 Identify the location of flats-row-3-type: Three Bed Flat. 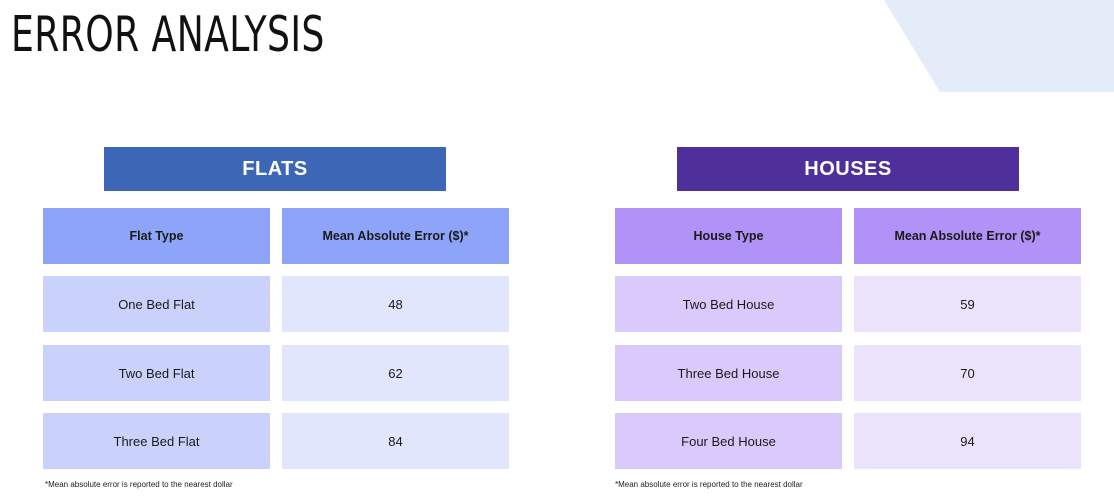
(156, 441).